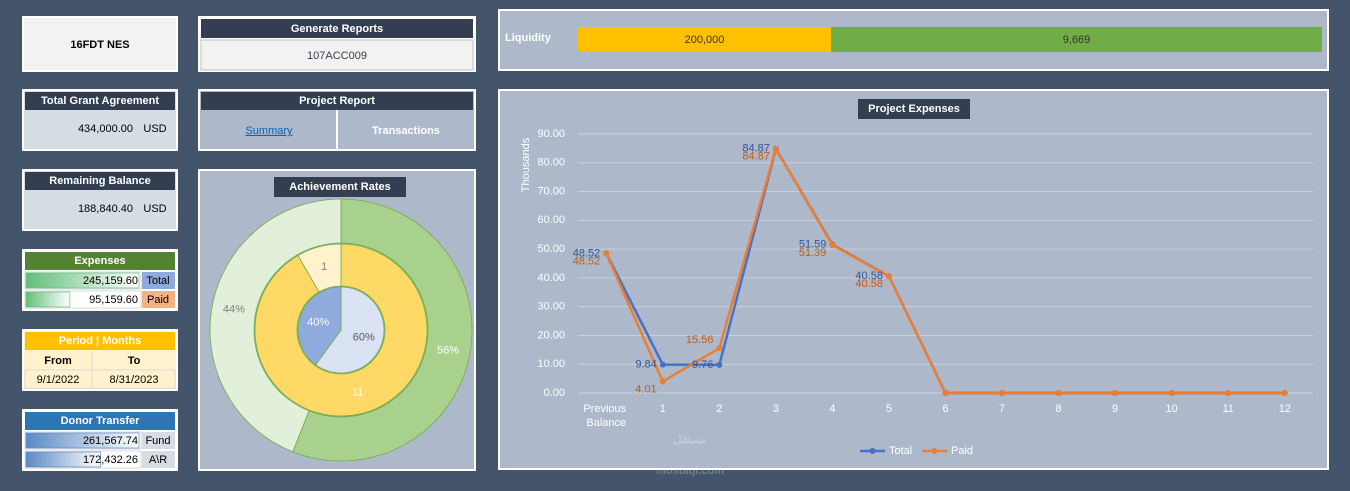  What do you see at coordinates (663, 409) in the screenshot?
I see `x-tick-label: 1` at bounding box center [663, 409].